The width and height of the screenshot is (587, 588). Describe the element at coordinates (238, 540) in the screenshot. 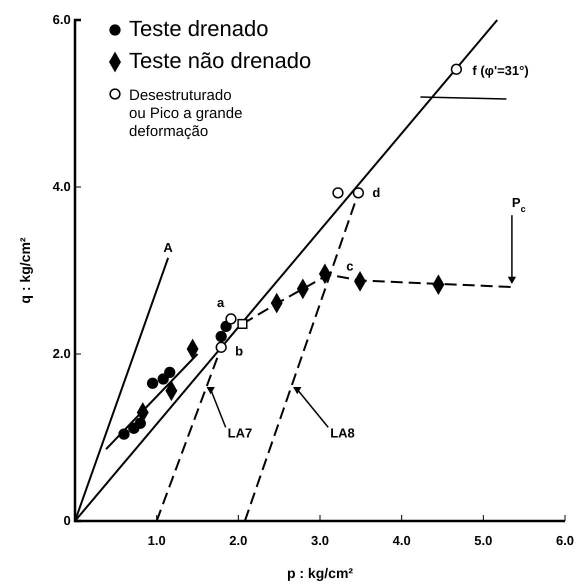

I see `x-tick-label: 2.0` at that location.